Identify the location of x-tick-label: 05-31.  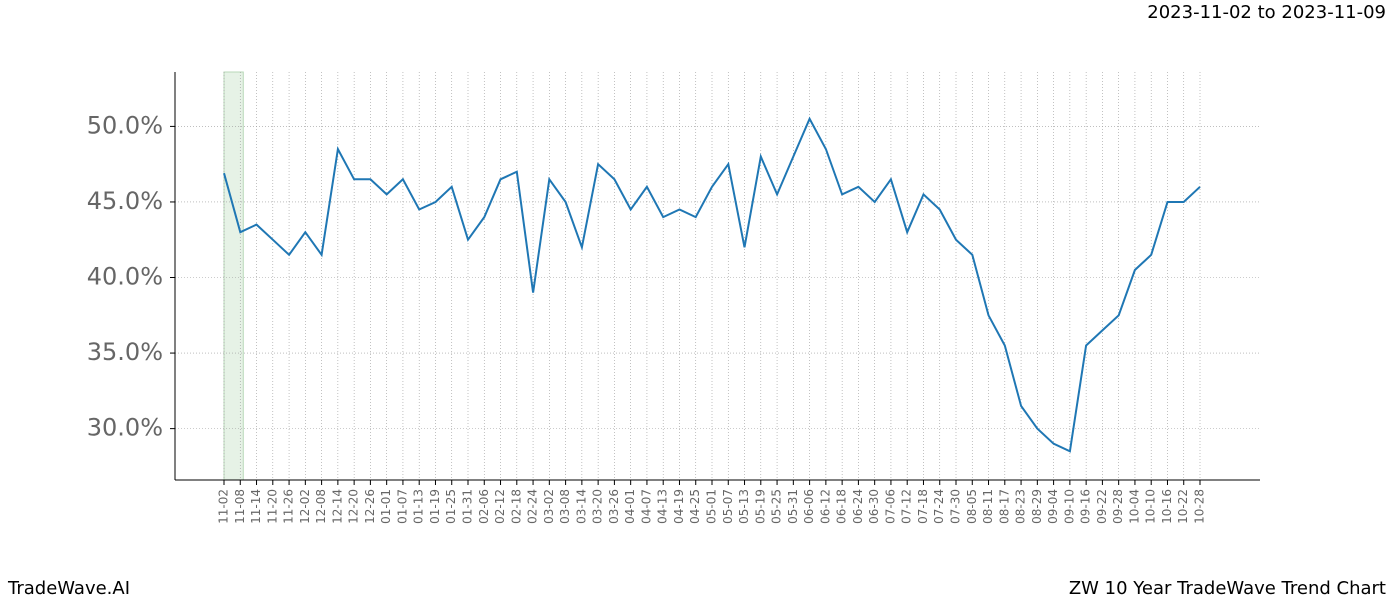
(793, 506).